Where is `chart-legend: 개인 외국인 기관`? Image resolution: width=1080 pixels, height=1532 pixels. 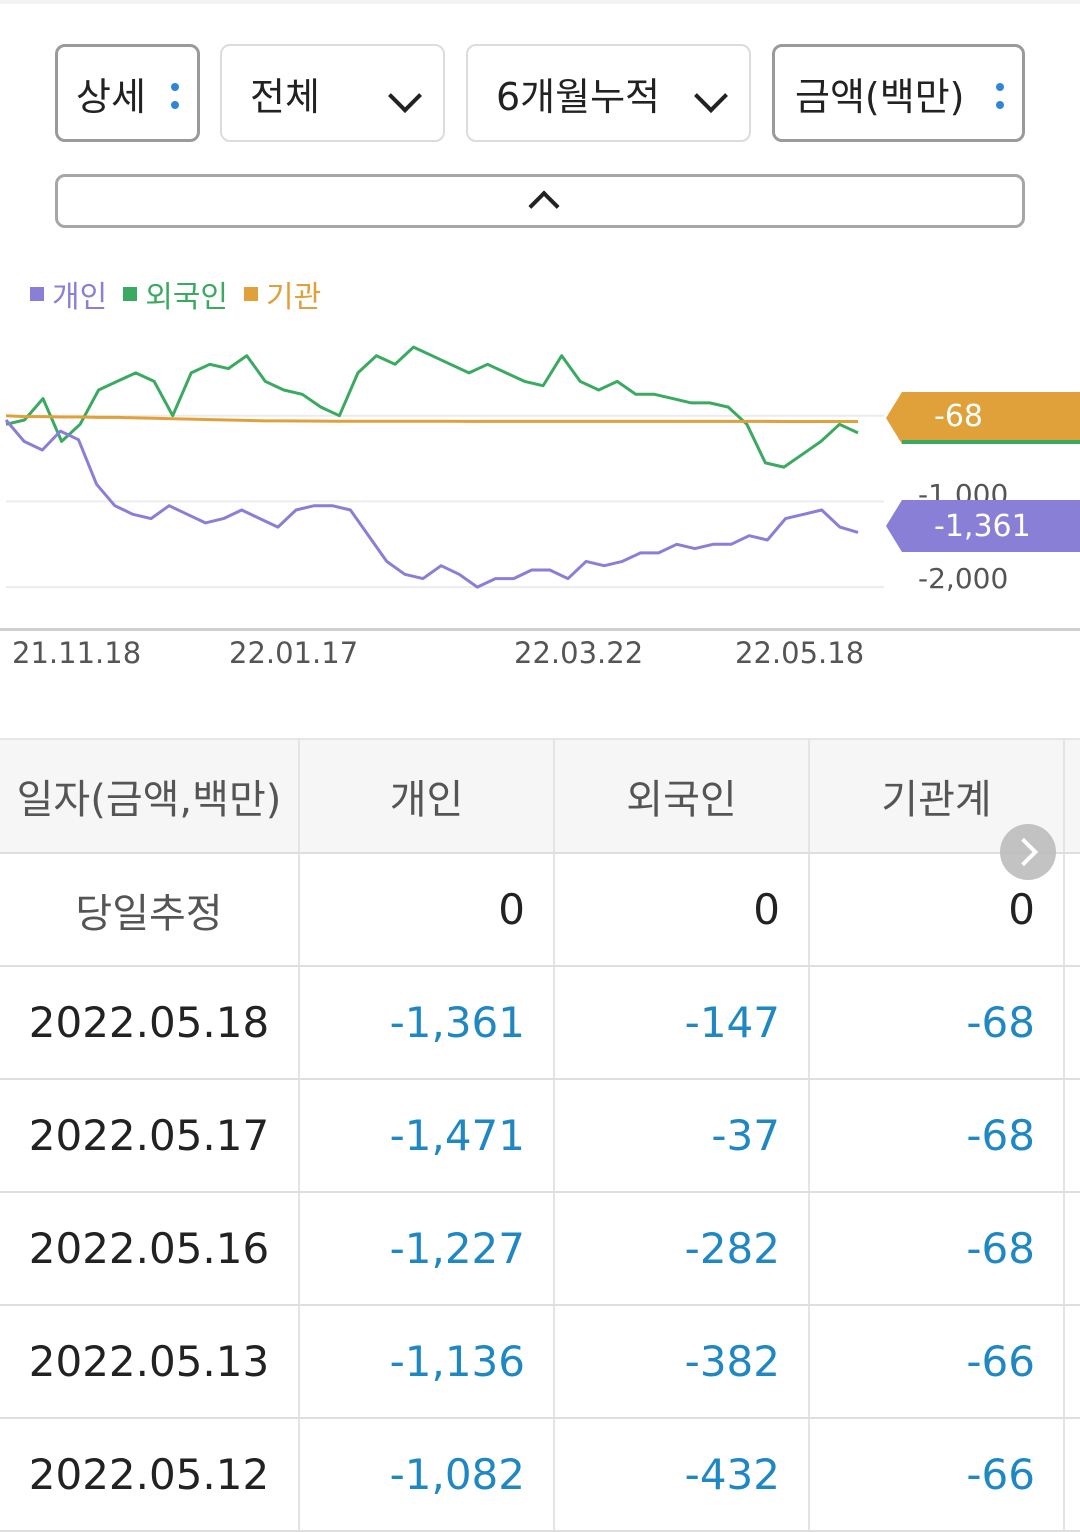
chart-legend: 개인 외국인 기관 is located at coordinates (175, 294).